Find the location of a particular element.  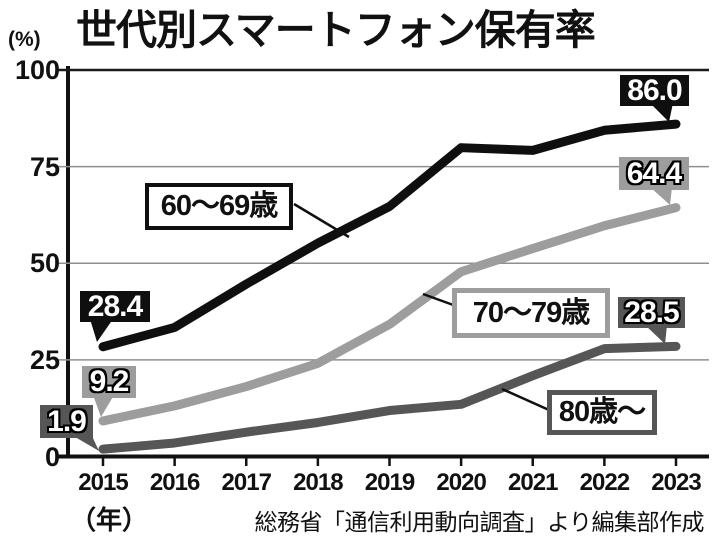

start-value-label-60-69: 28.4 is located at coordinates (115, 306).